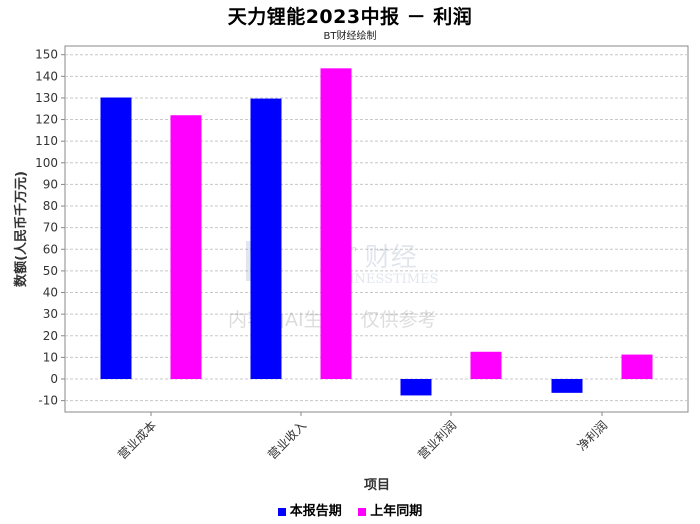 This screenshot has height=524, width=700. Describe the element at coordinates (362, 437) in the screenshot. I see `x-axis-categories: 营业成本 营业收入 营业利润 净利润` at that location.